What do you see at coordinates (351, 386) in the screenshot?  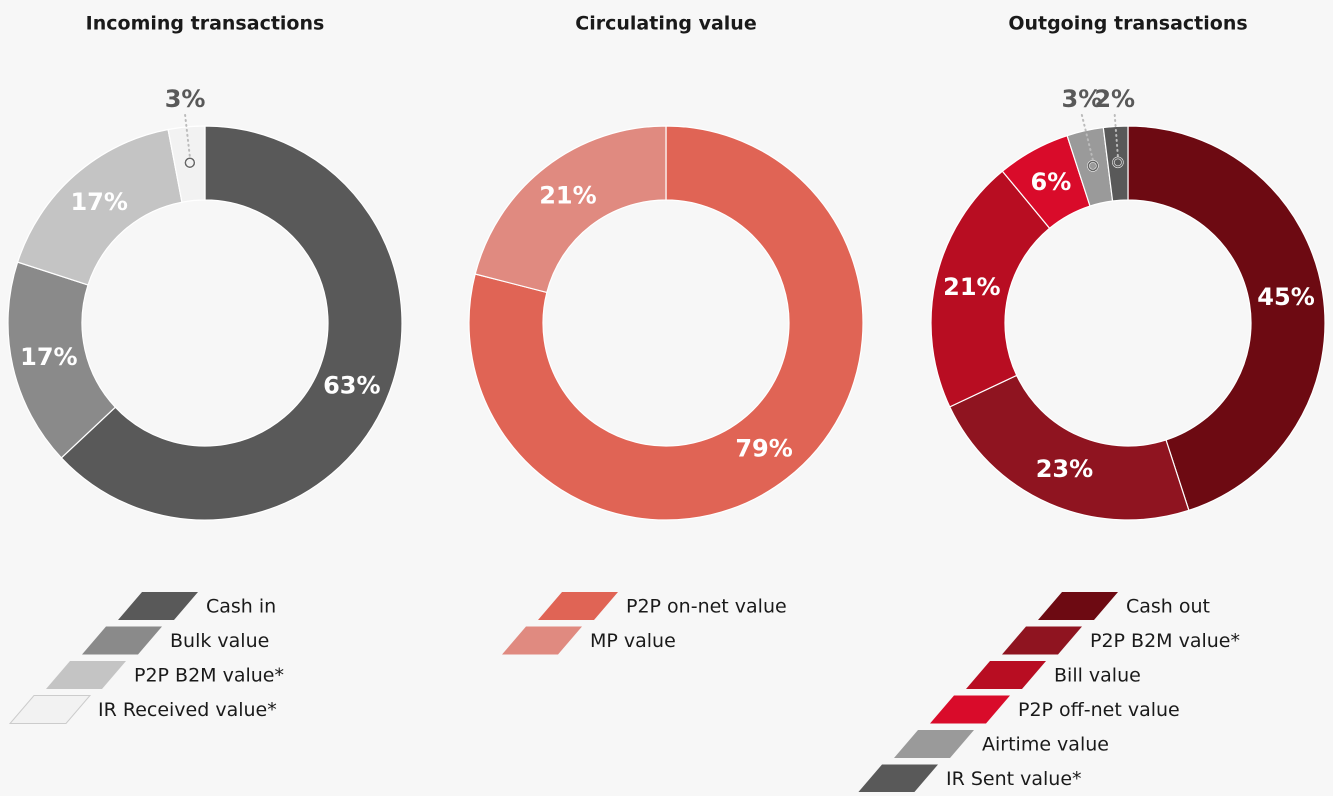 I see `value-label: 63%` at bounding box center [351, 386].